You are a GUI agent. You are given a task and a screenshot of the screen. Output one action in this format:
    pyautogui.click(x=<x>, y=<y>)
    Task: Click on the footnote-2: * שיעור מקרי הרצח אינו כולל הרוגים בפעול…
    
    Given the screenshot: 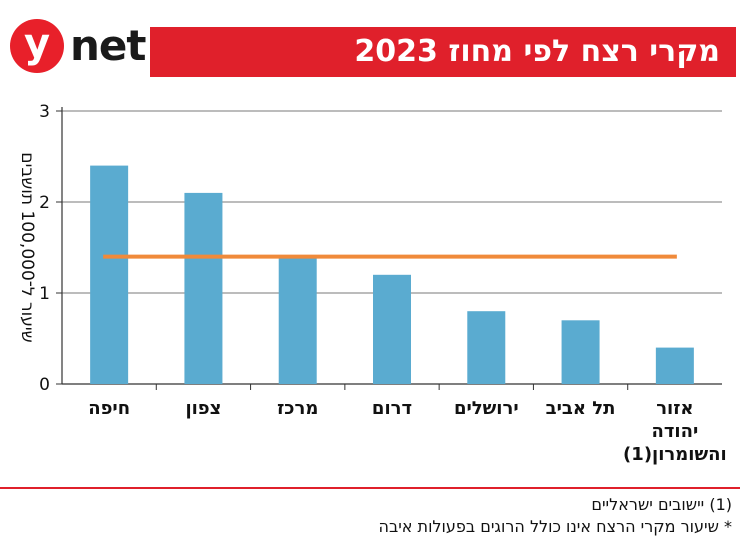 What is the action you would take?
    pyautogui.click(x=555, y=526)
    